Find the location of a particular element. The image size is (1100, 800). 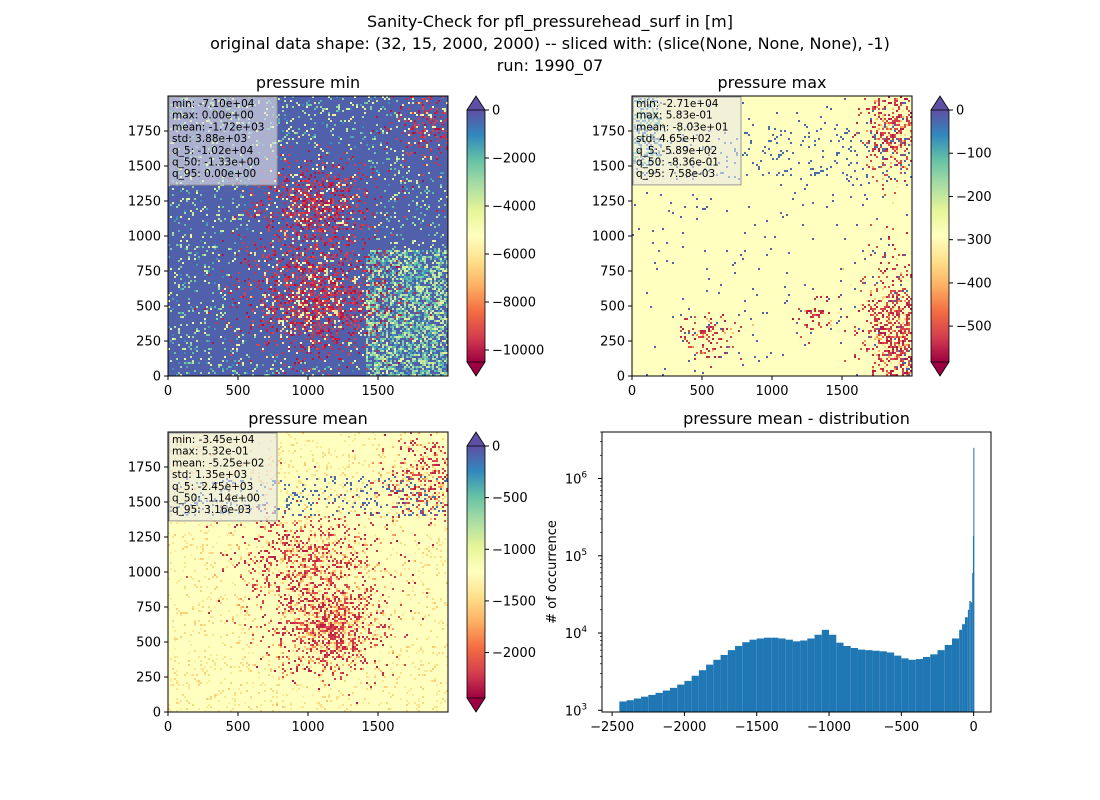

stats-line: std: 1.35e+03 is located at coordinates (209, 475).